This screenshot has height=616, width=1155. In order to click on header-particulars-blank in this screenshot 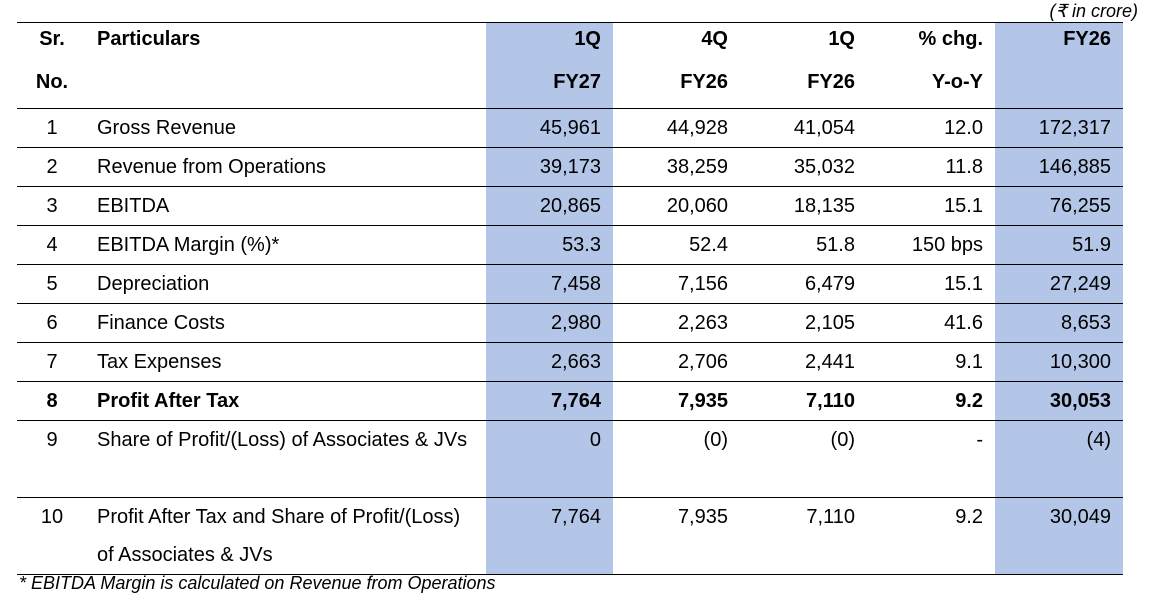, I will do `click(286, 87)`.